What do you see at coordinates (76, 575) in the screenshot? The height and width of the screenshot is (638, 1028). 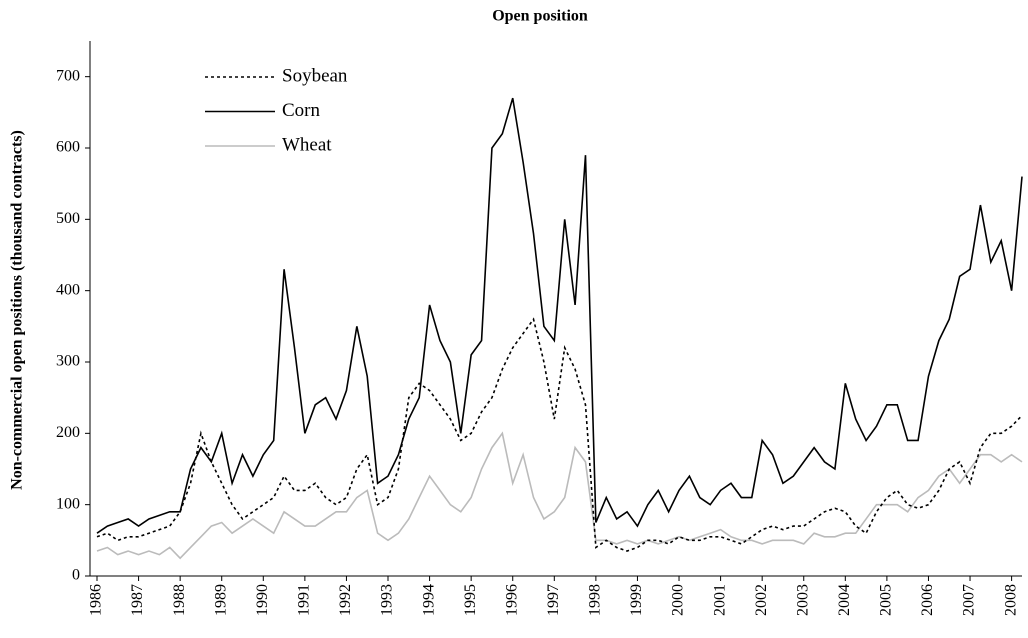 I see `y-tick-label: 0` at bounding box center [76, 575].